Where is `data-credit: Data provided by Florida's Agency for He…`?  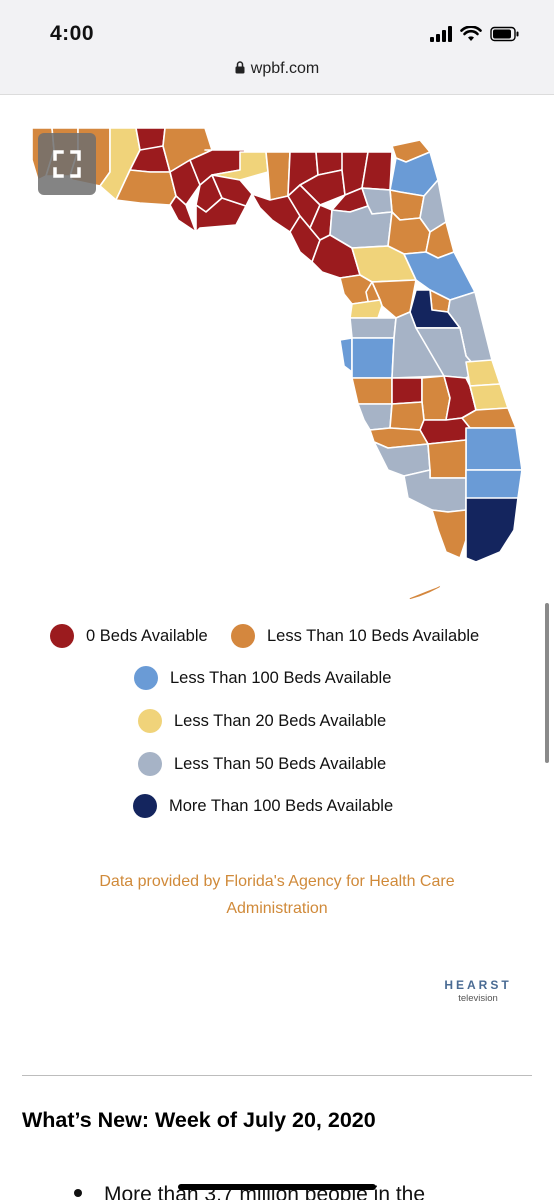
data-credit: Data provided by Florida's Agency for He… is located at coordinates (277, 895).